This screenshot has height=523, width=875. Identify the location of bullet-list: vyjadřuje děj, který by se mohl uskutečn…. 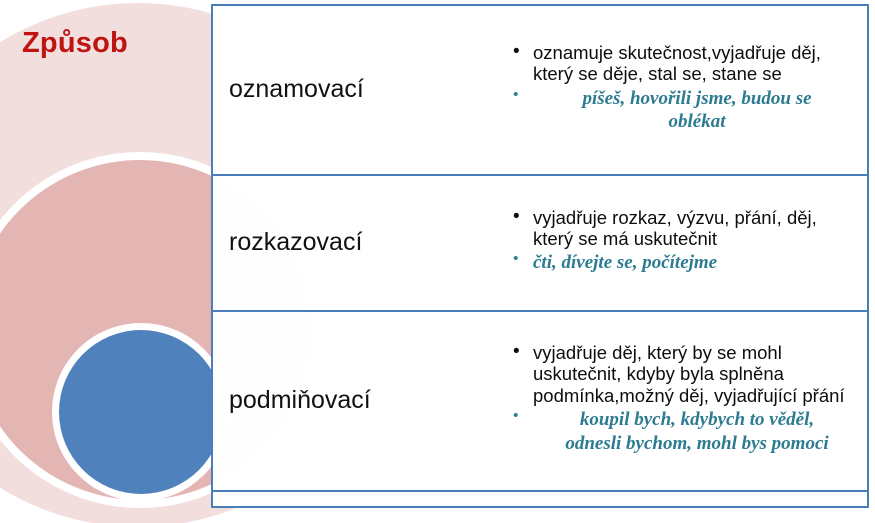
(686, 398).